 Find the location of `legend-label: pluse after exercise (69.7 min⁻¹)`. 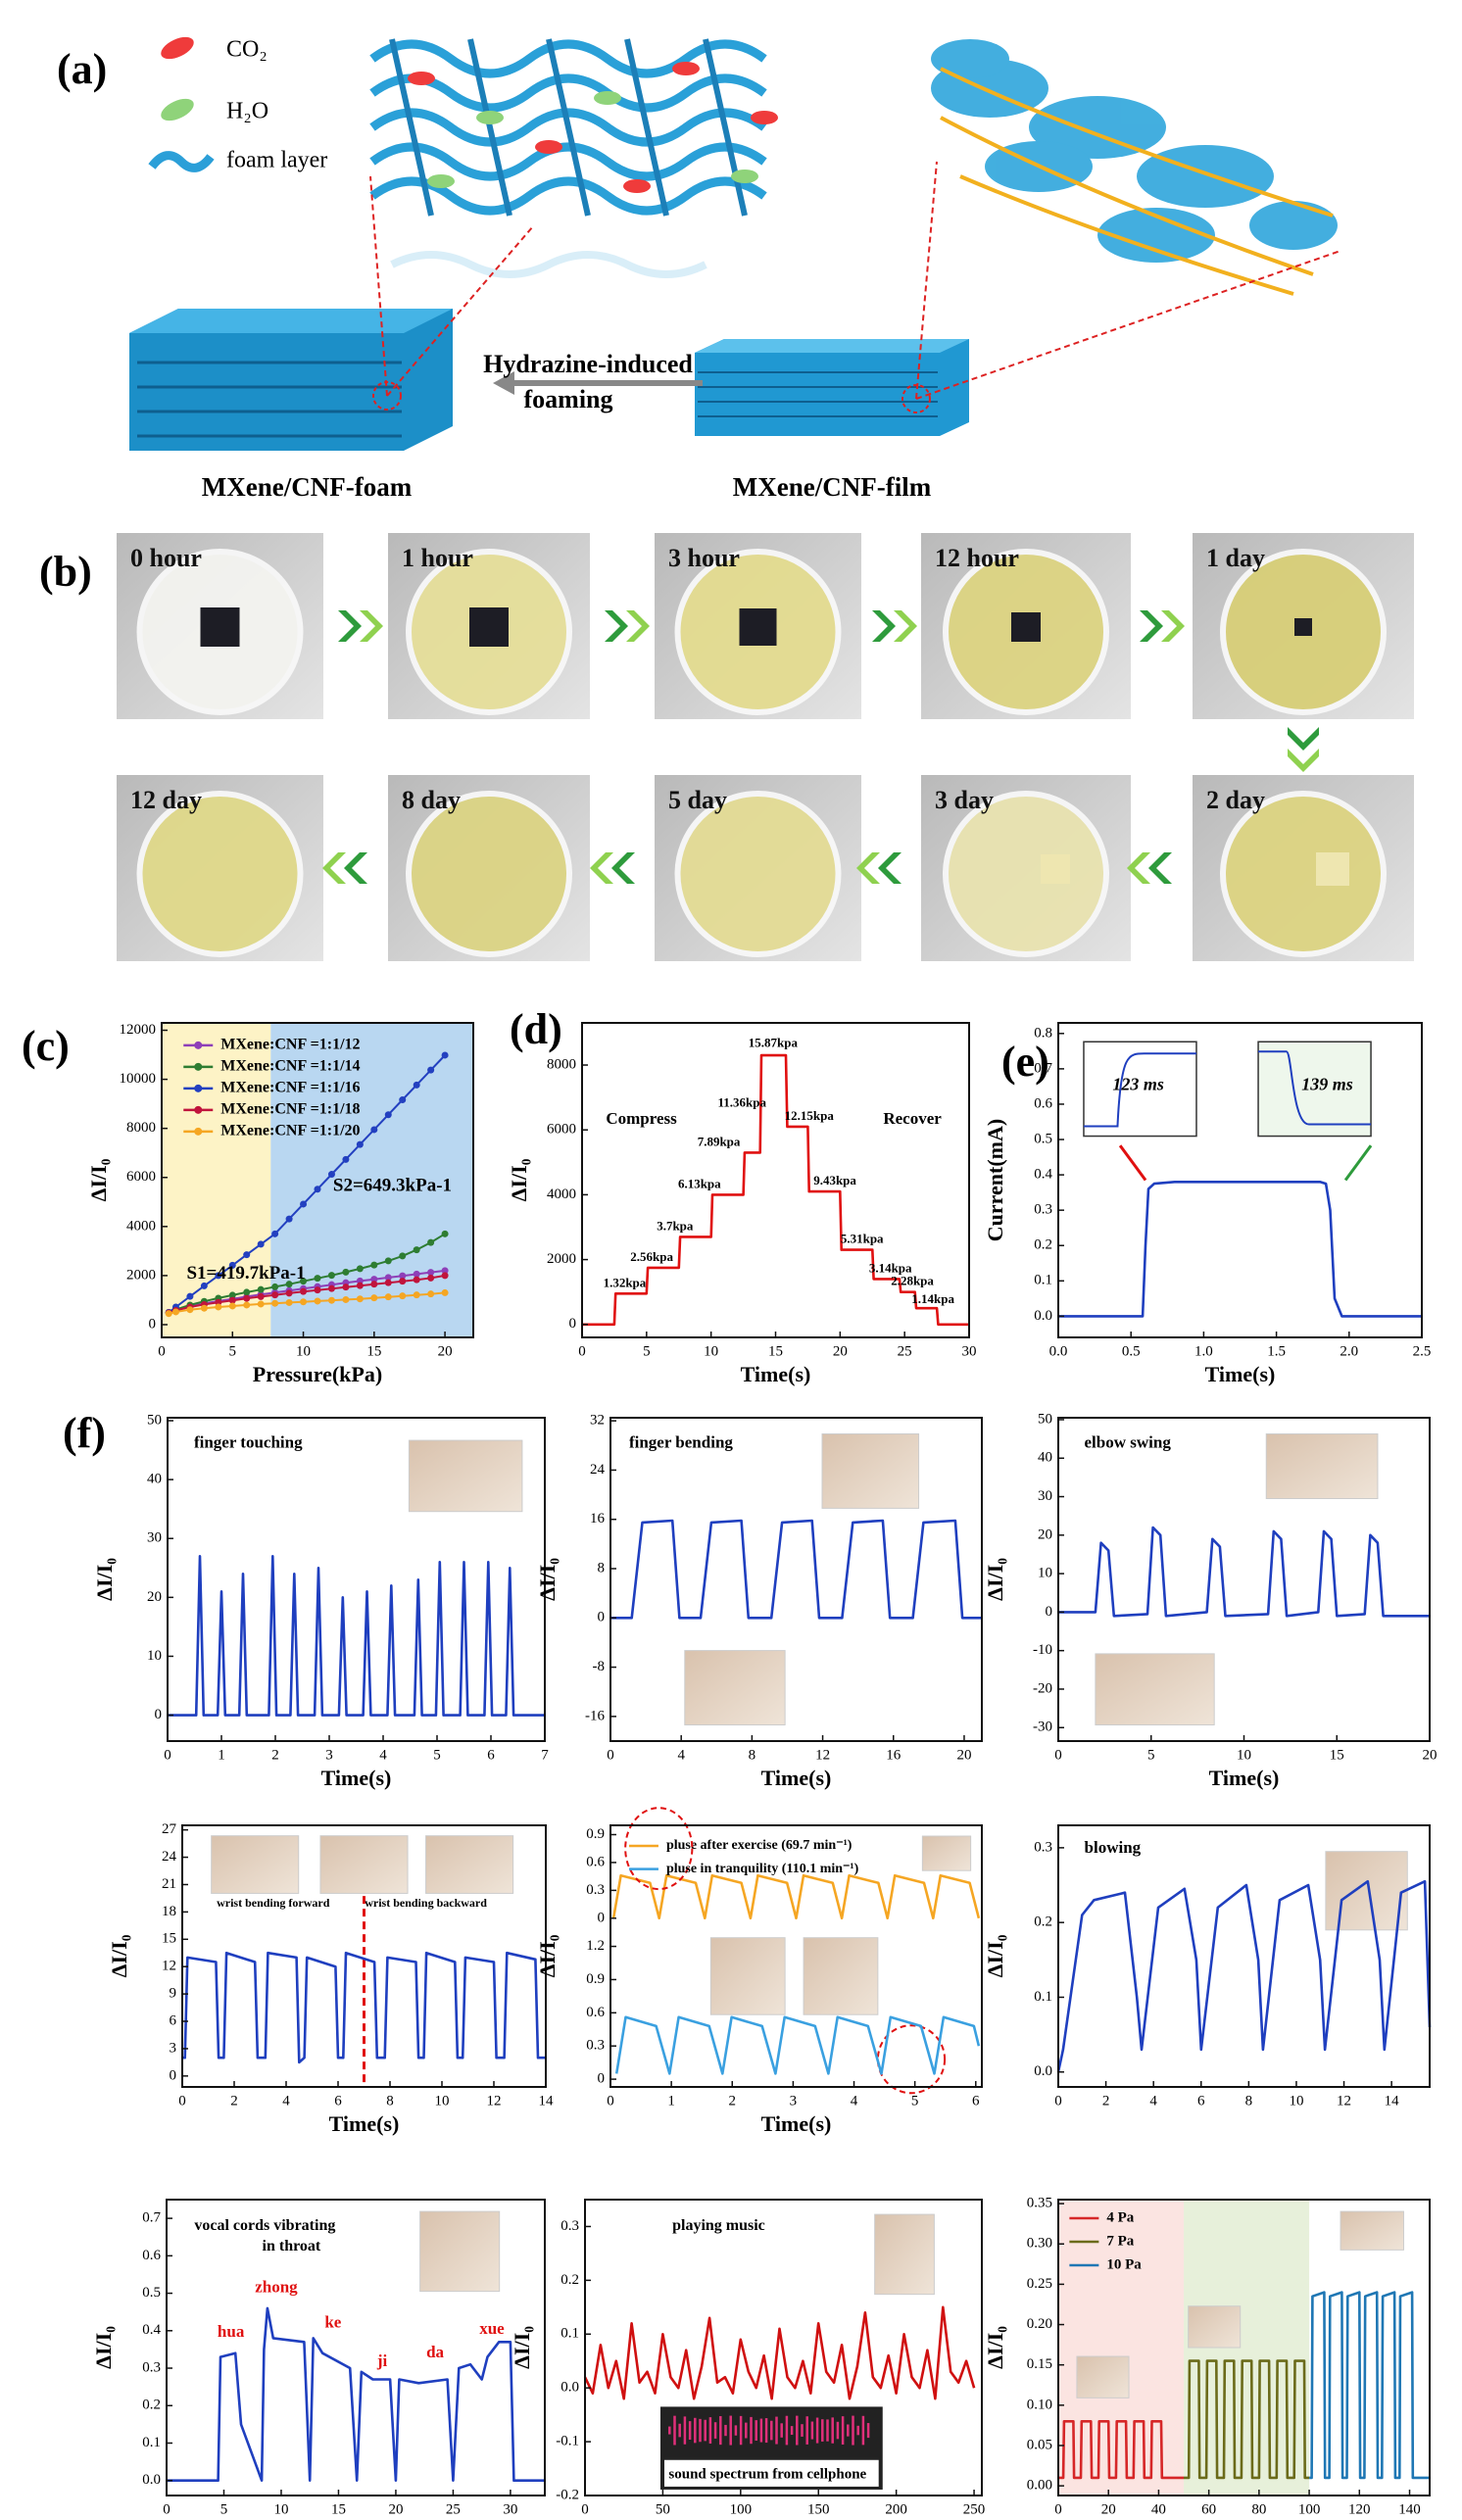

legend-label: pluse after exercise (69.7 min⁻¹) is located at coordinates (759, 1845).